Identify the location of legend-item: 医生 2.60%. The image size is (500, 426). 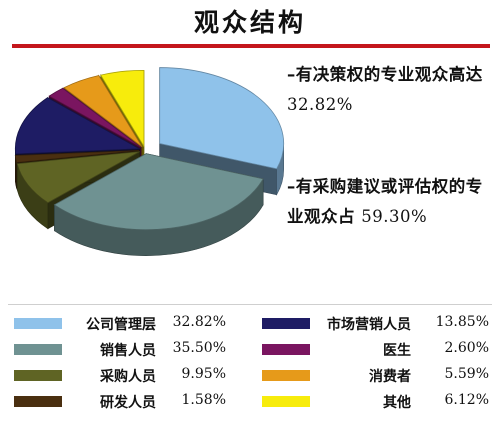
(250, 349).